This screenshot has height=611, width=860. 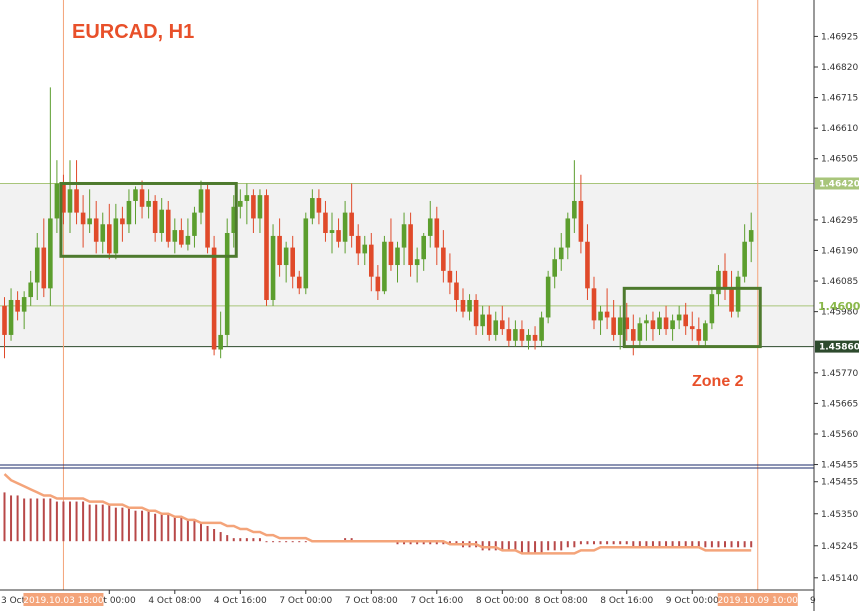 I want to click on price-tick-label: 1.46190, so click(x=839, y=251).